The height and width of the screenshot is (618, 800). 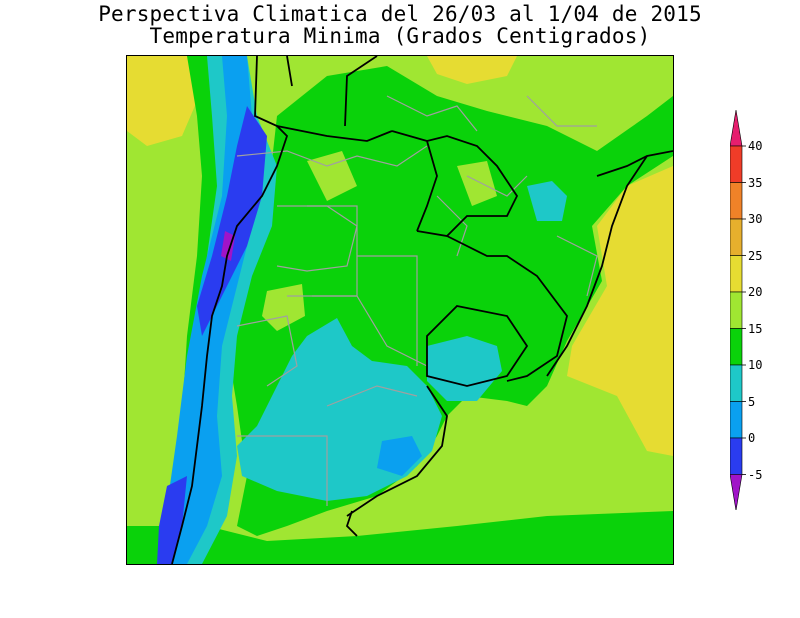 What do you see at coordinates (755, 255) in the screenshot?
I see `legend-label-25: 25` at bounding box center [755, 255].